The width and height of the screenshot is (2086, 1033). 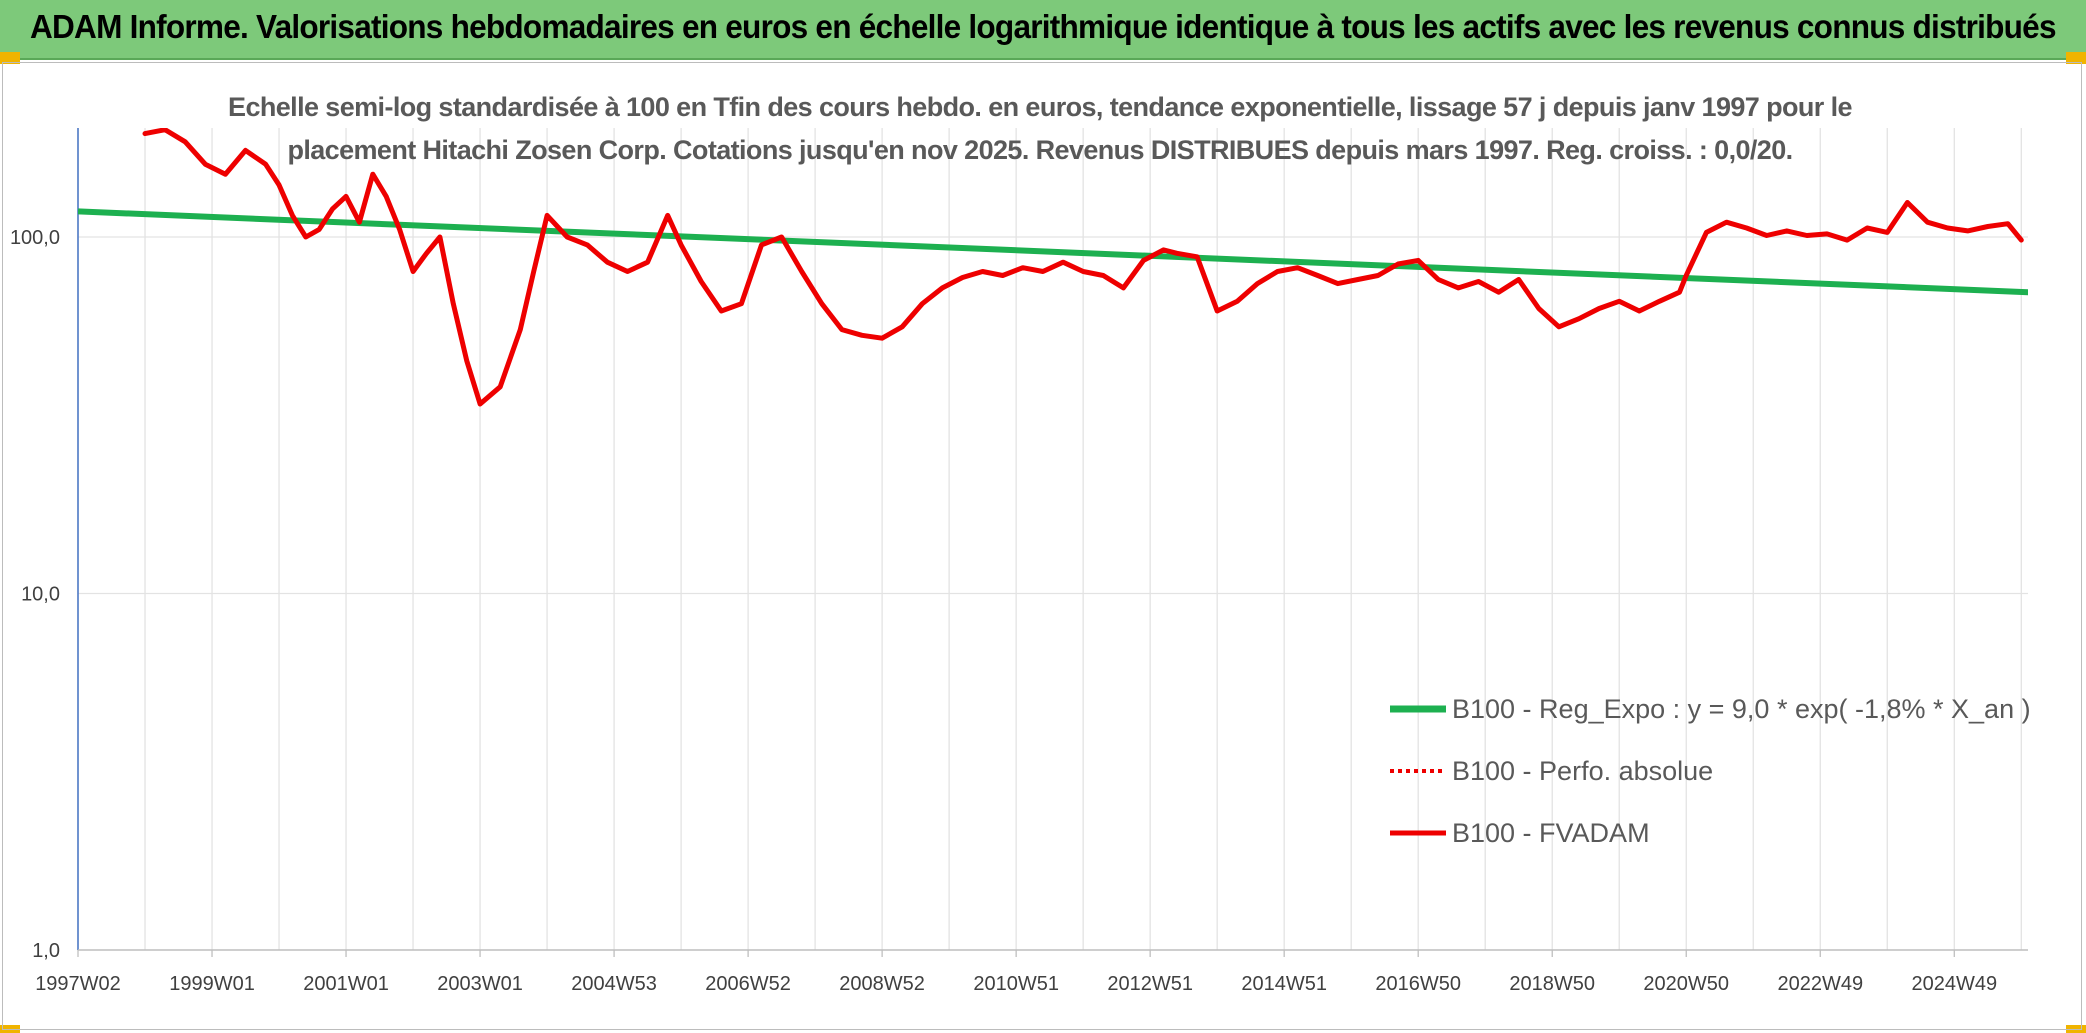 What do you see at coordinates (35, 238) in the screenshot?
I see `y-tick-label: 100,0` at bounding box center [35, 238].